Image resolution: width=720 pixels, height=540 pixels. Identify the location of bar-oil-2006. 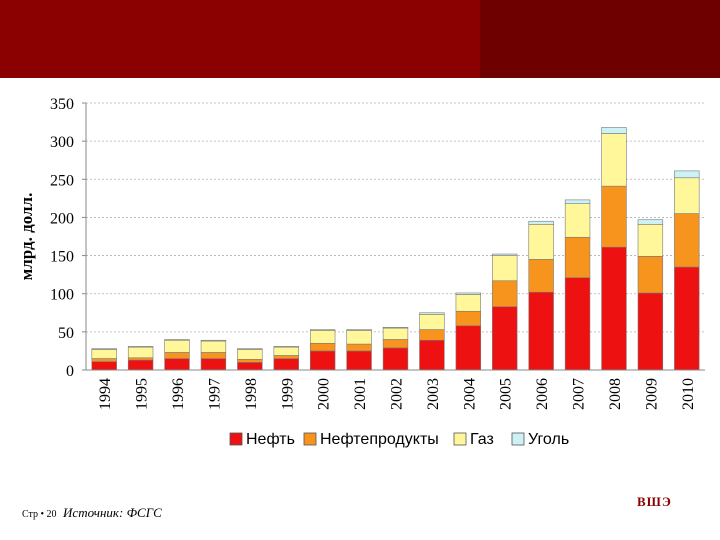
(541, 331).